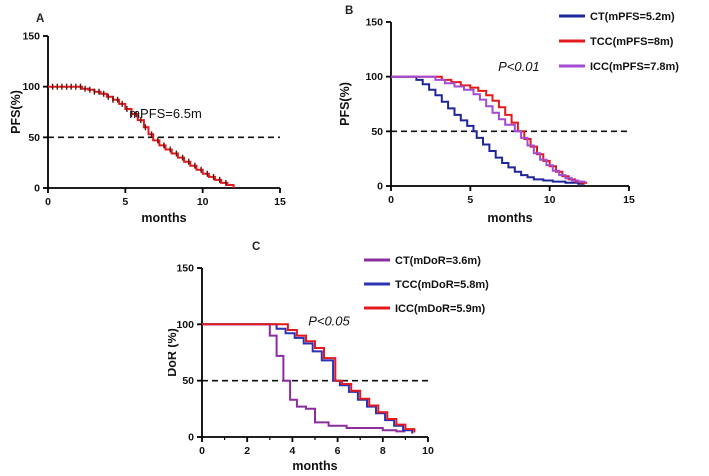 This screenshot has height=476, width=709. I want to click on legend-label: CT(mPFS=5.2m), so click(632, 17).